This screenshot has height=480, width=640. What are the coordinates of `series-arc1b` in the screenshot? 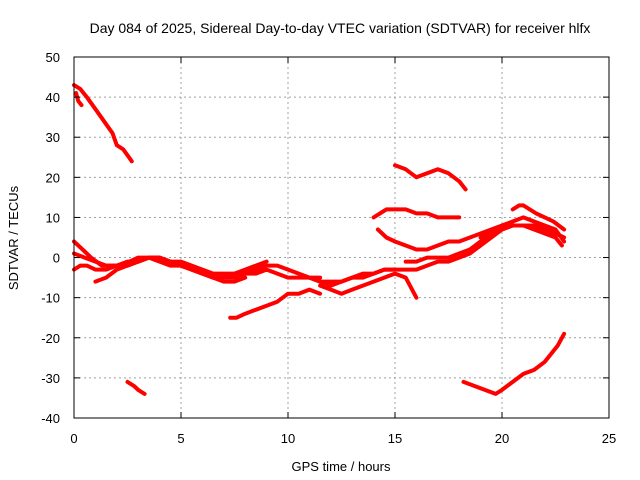 It's located at (79, 99).